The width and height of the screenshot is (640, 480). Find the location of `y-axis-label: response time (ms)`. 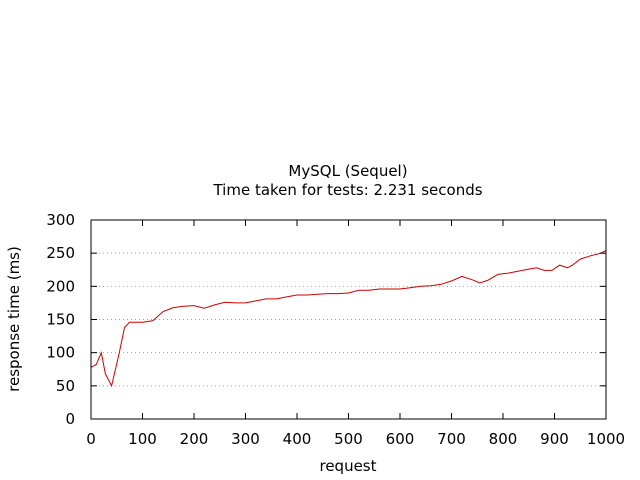

y-axis-label: response time (ms) is located at coordinates (14, 319).